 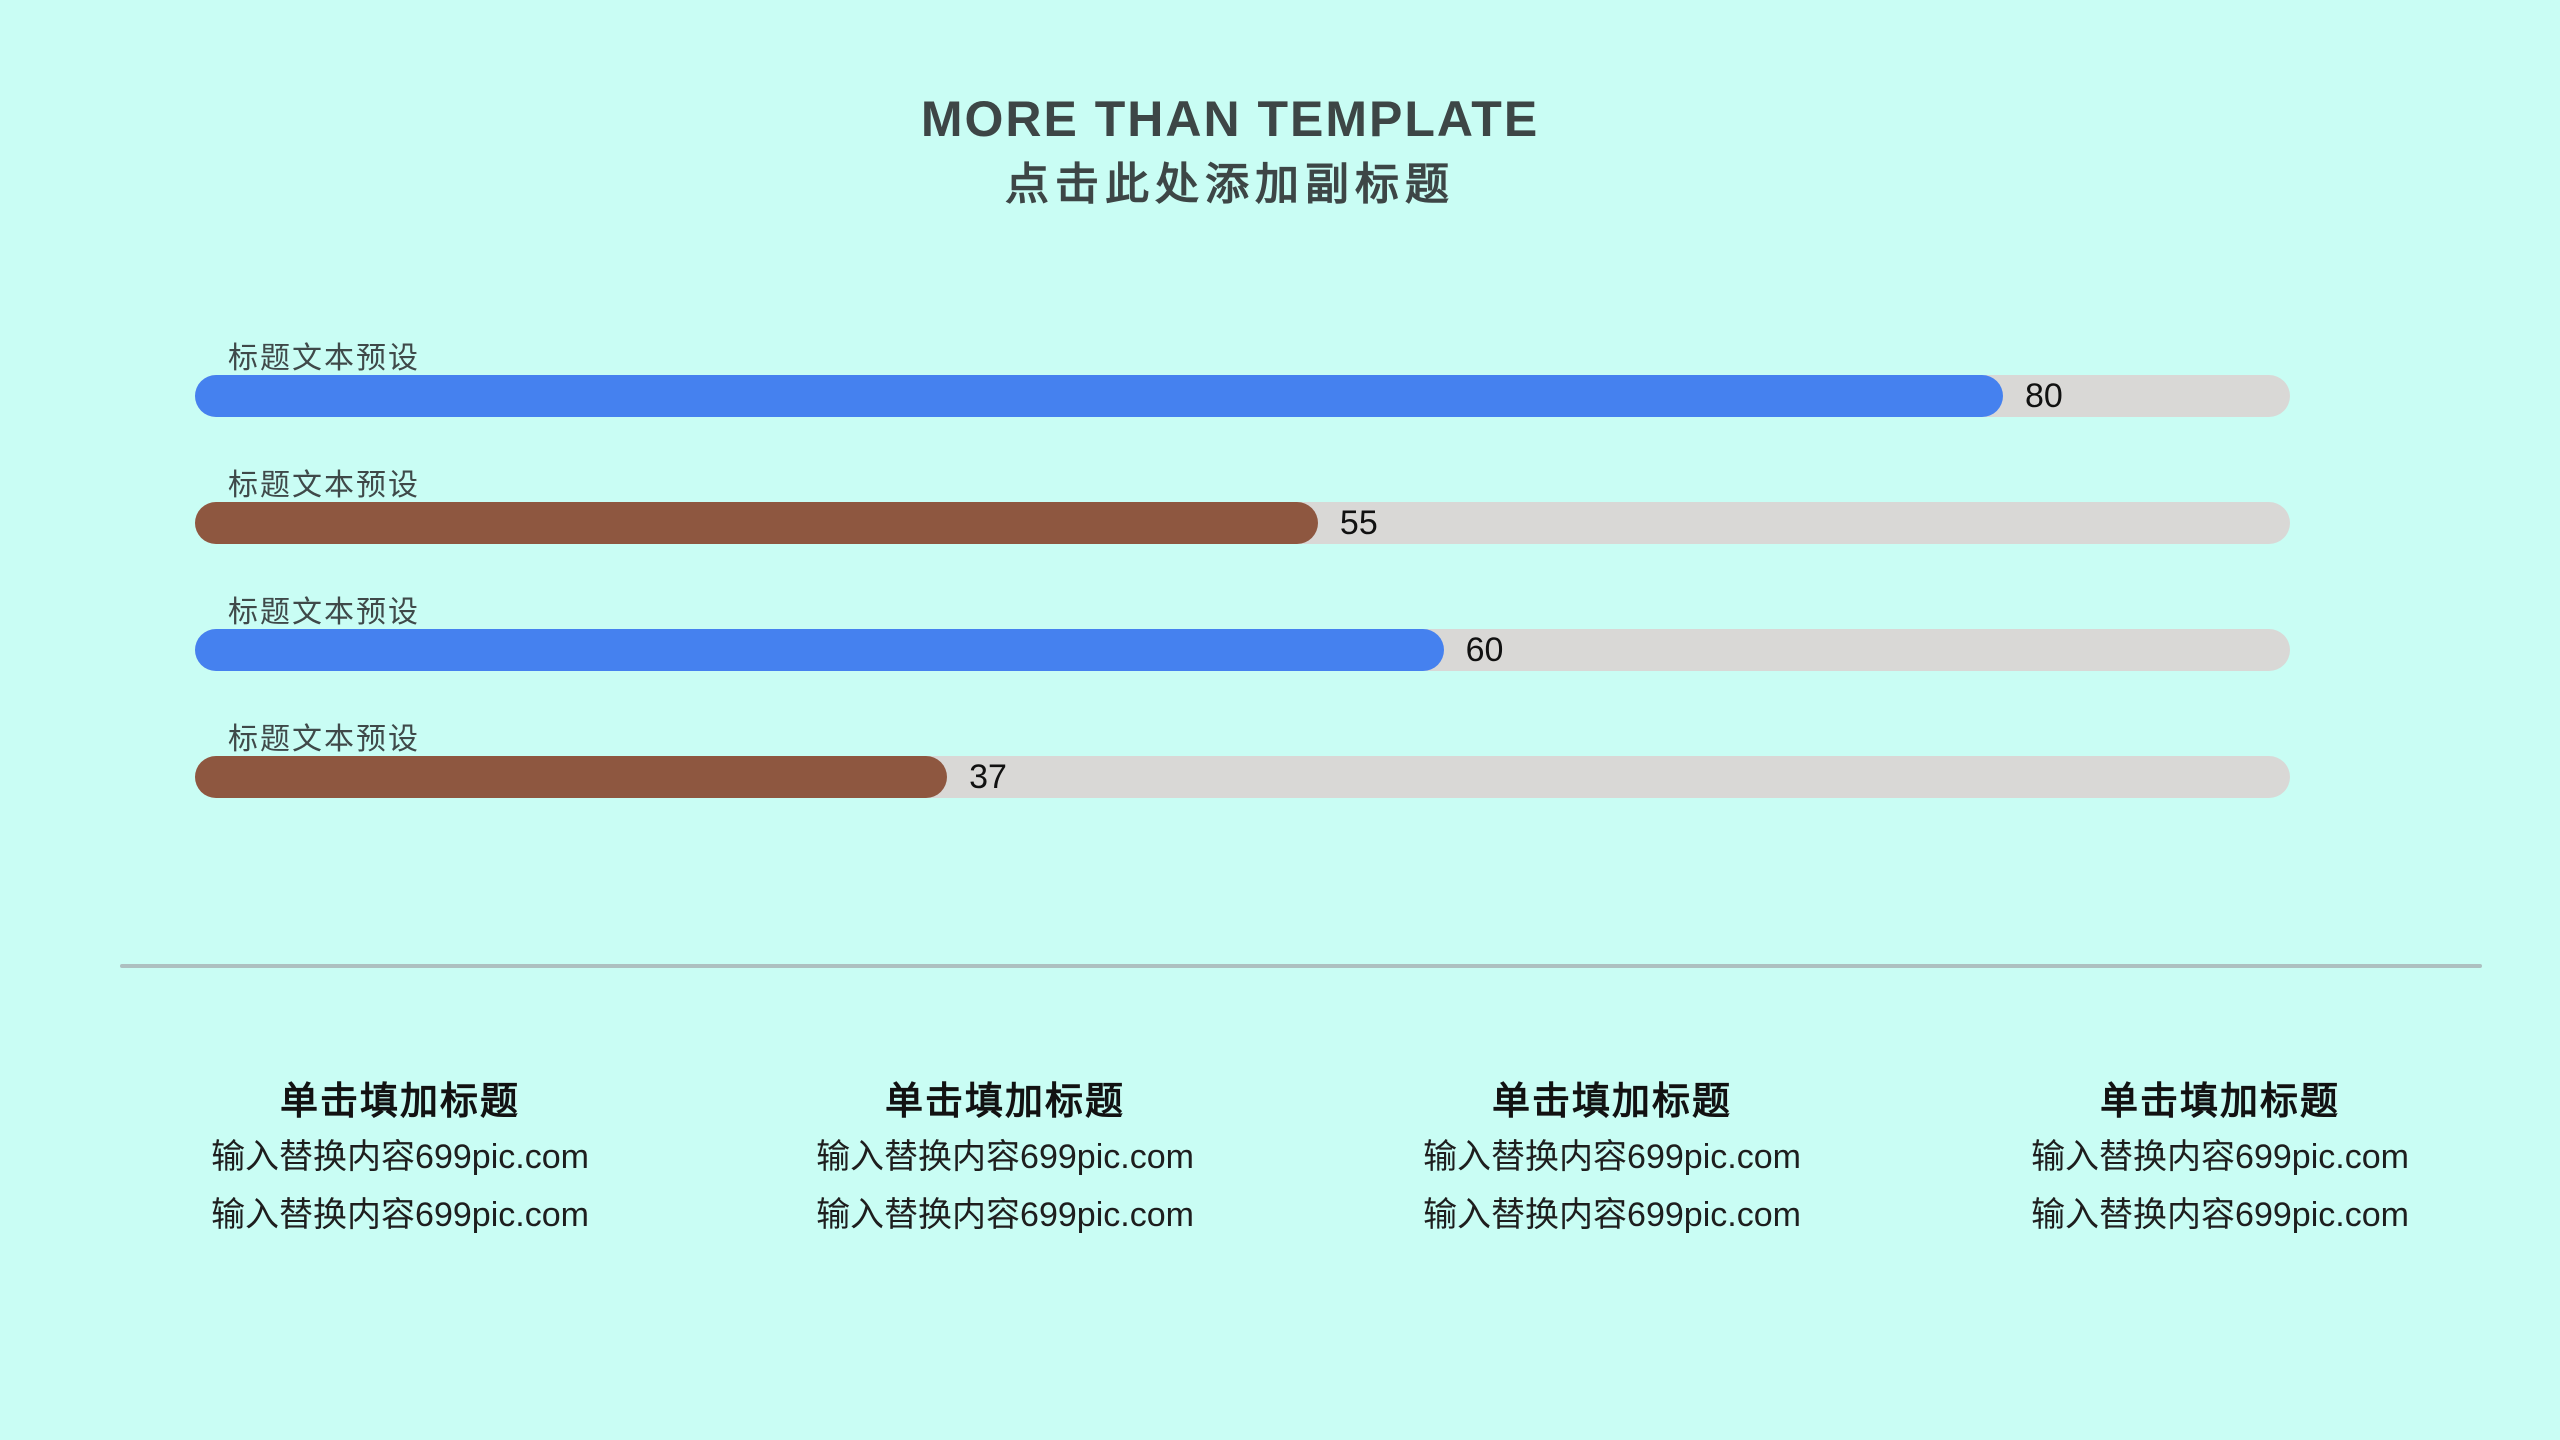 I want to click on bar-value: 55, so click(x=1358, y=523).